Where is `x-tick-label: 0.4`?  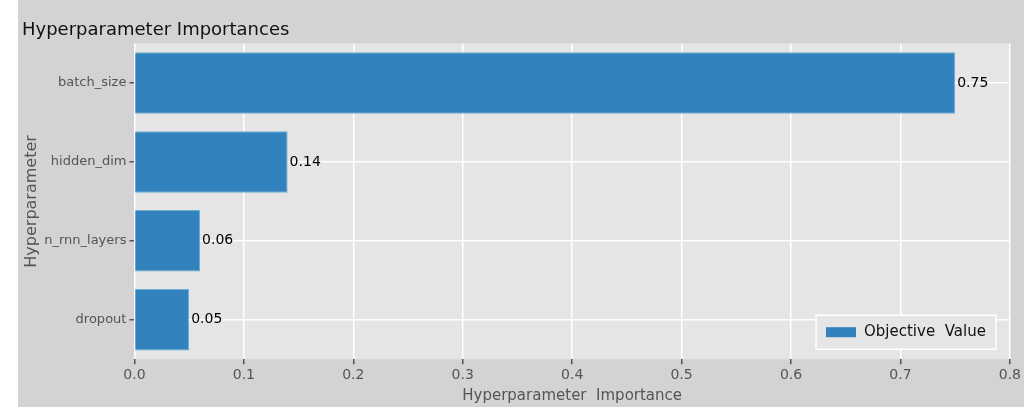 x-tick-label: 0.4 is located at coordinates (572, 374).